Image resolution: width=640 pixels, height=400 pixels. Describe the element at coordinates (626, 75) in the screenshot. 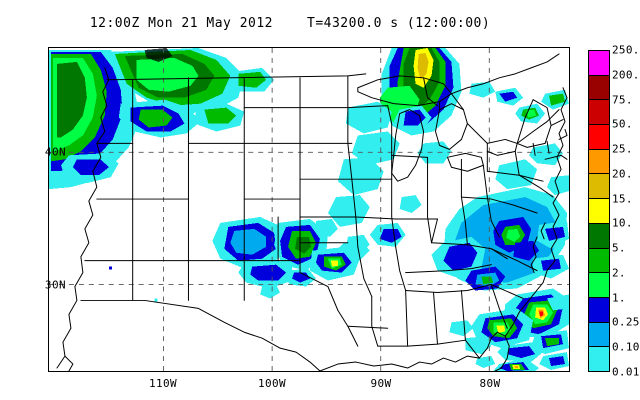

I see `colorbar-tick-200: 200.` at that location.